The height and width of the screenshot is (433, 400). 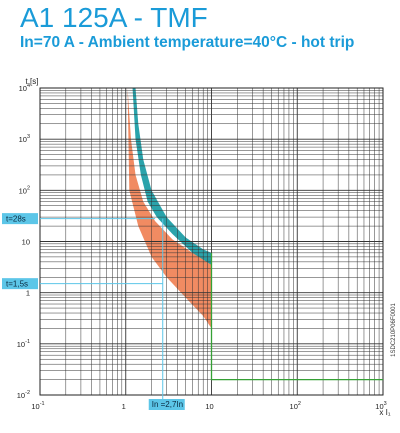 What do you see at coordinates (114, 17) in the screenshot?
I see `chart-title: A1 125A - TMF` at bounding box center [114, 17].